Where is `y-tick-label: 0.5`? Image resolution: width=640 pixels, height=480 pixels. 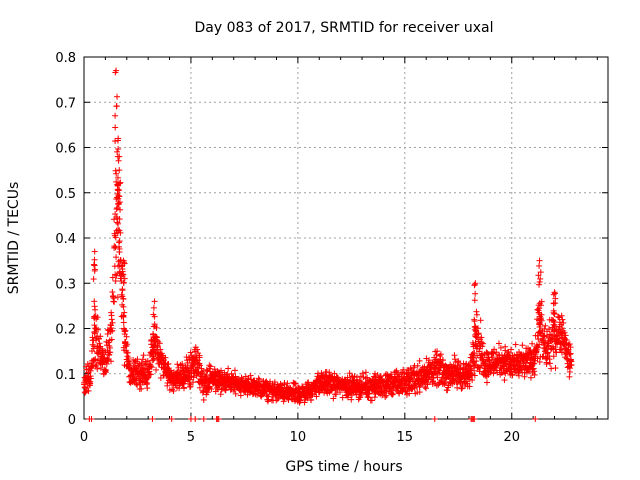
y-tick-label: 0.5 is located at coordinates (65, 194).